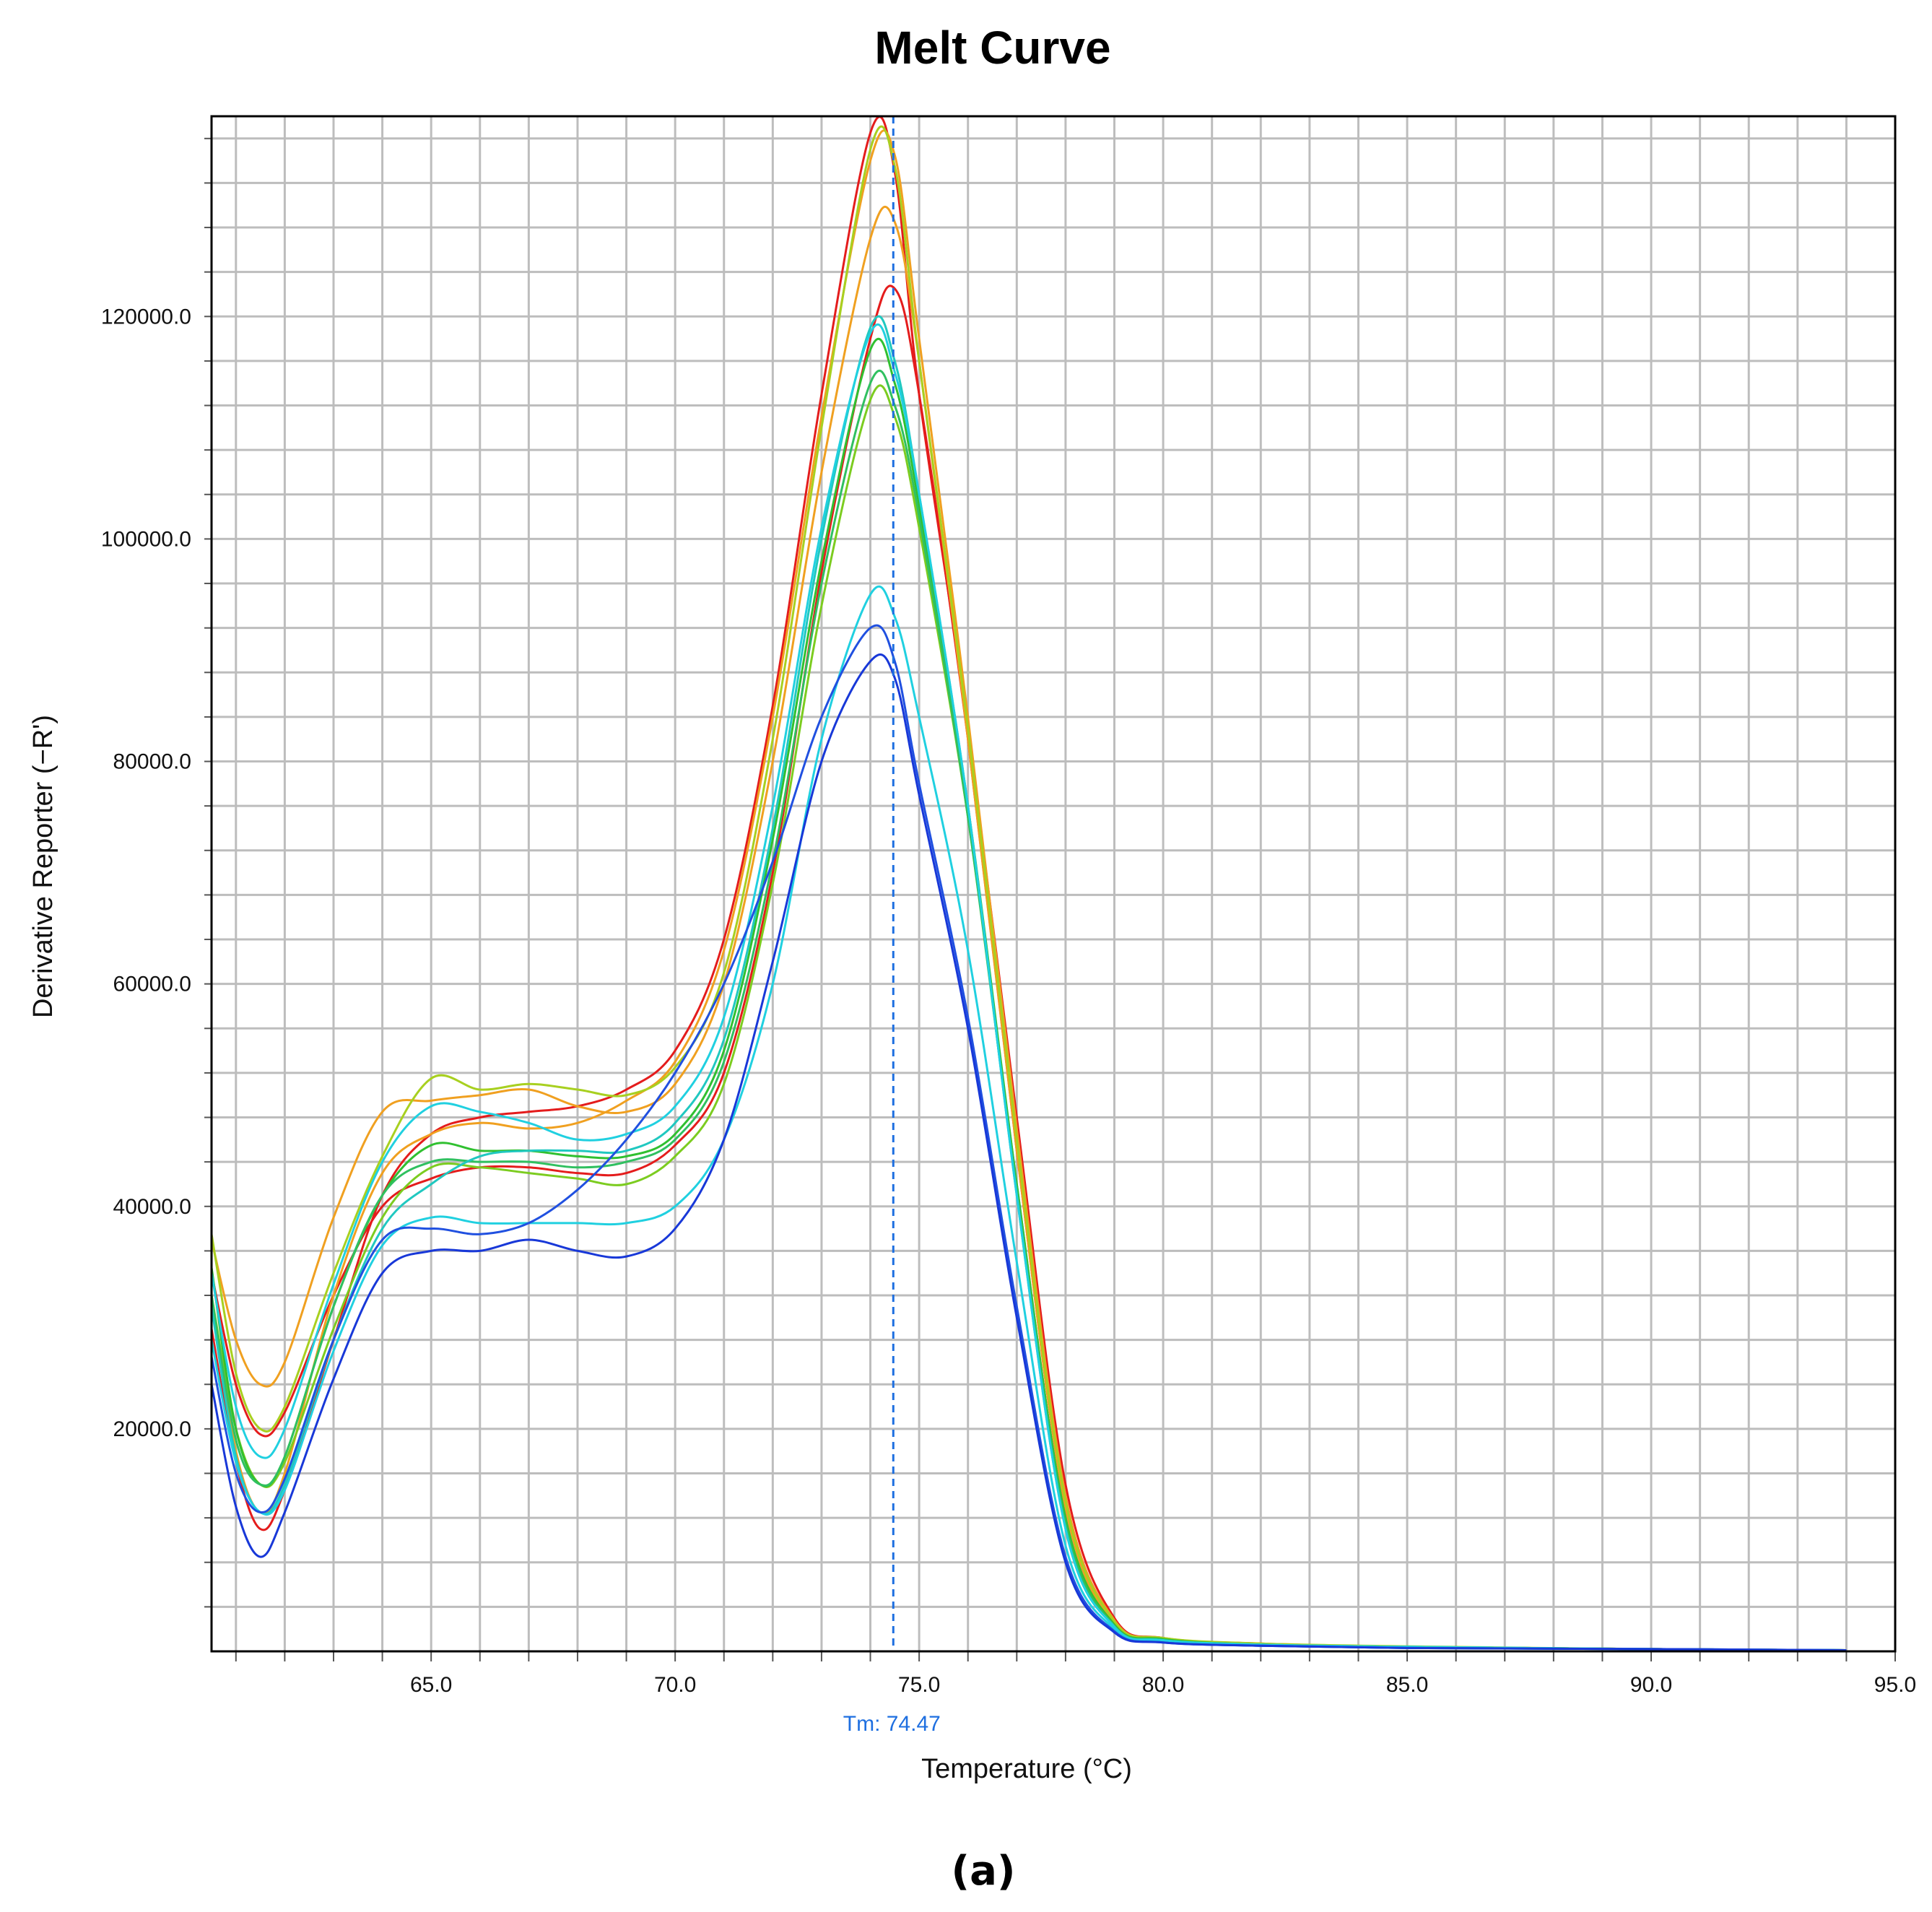 This screenshot has height=1912, width=1932. What do you see at coordinates (152, 1429) in the screenshot?
I see `y-tick-label: 20000.0` at bounding box center [152, 1429].